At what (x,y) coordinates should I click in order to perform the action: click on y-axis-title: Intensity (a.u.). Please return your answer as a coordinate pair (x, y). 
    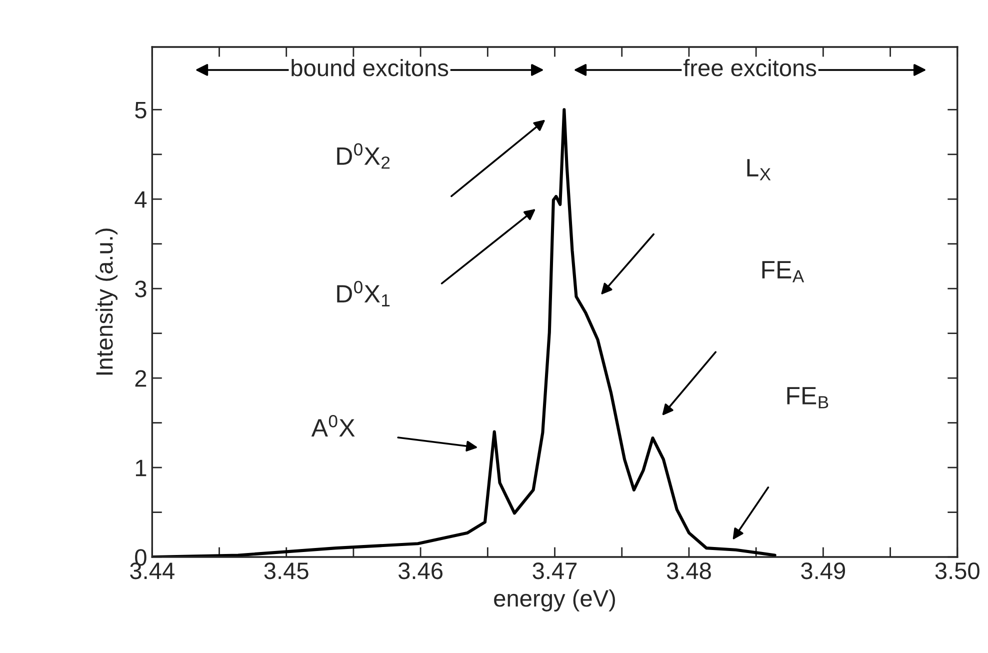
    Looking at the image, I should click on (106, 301).